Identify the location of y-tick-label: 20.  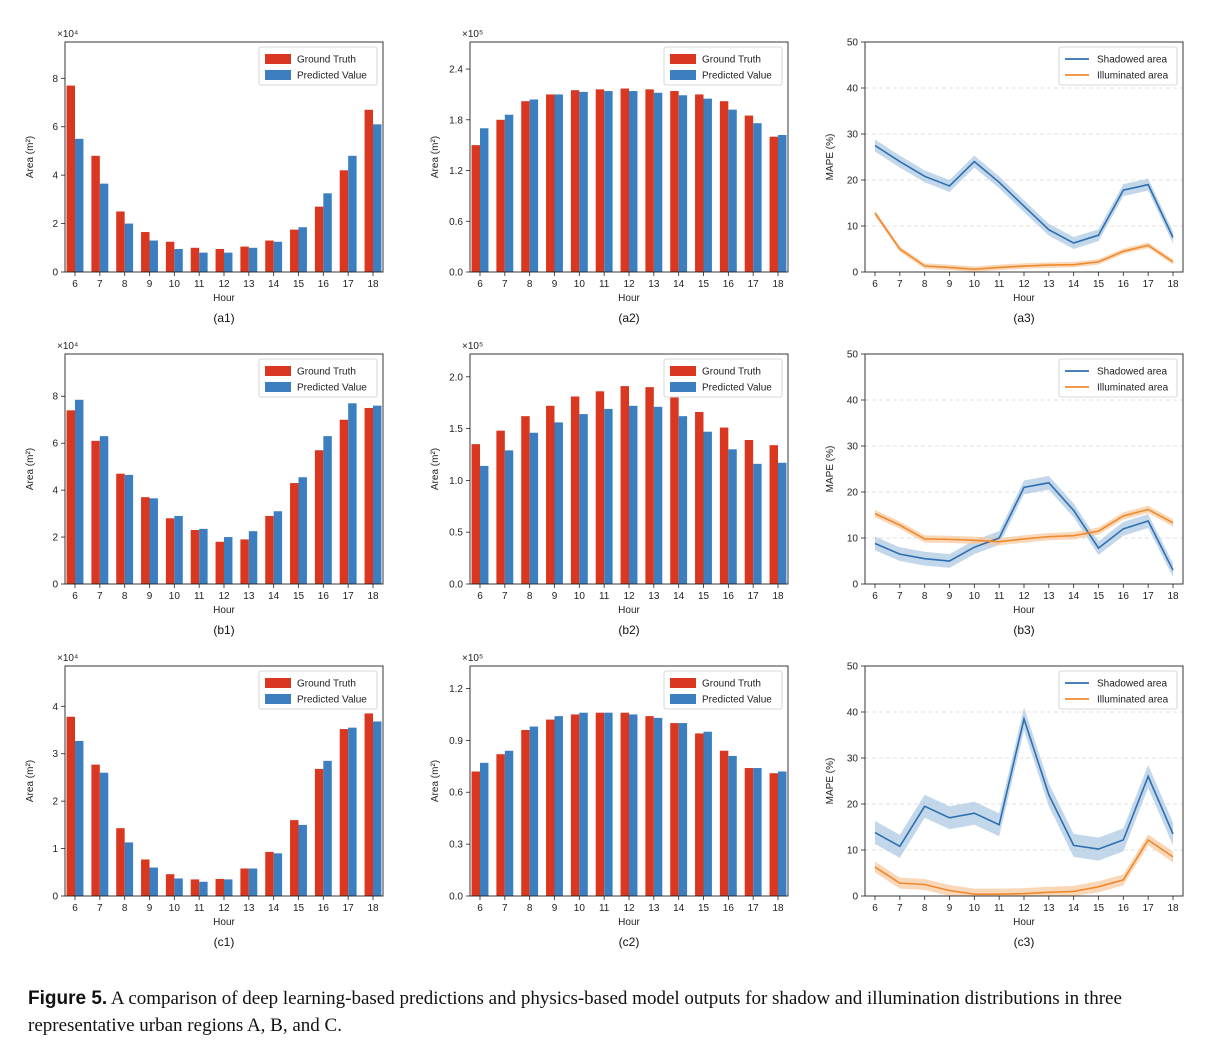
(853, 805).